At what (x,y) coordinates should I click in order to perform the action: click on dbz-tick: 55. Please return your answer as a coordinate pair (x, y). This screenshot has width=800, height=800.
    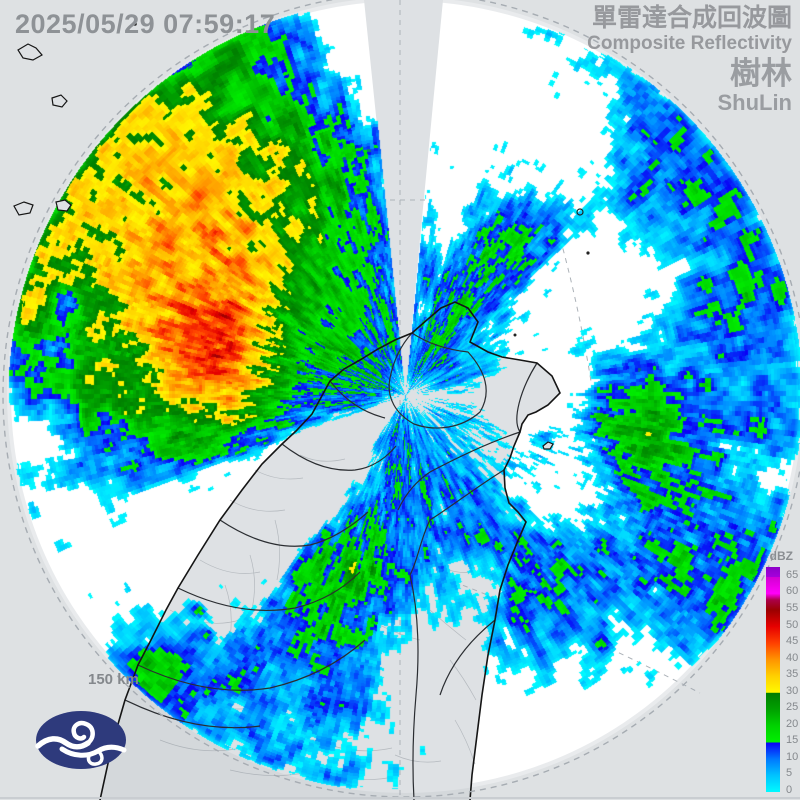
    Looking at the image, I should click on (792, 608).